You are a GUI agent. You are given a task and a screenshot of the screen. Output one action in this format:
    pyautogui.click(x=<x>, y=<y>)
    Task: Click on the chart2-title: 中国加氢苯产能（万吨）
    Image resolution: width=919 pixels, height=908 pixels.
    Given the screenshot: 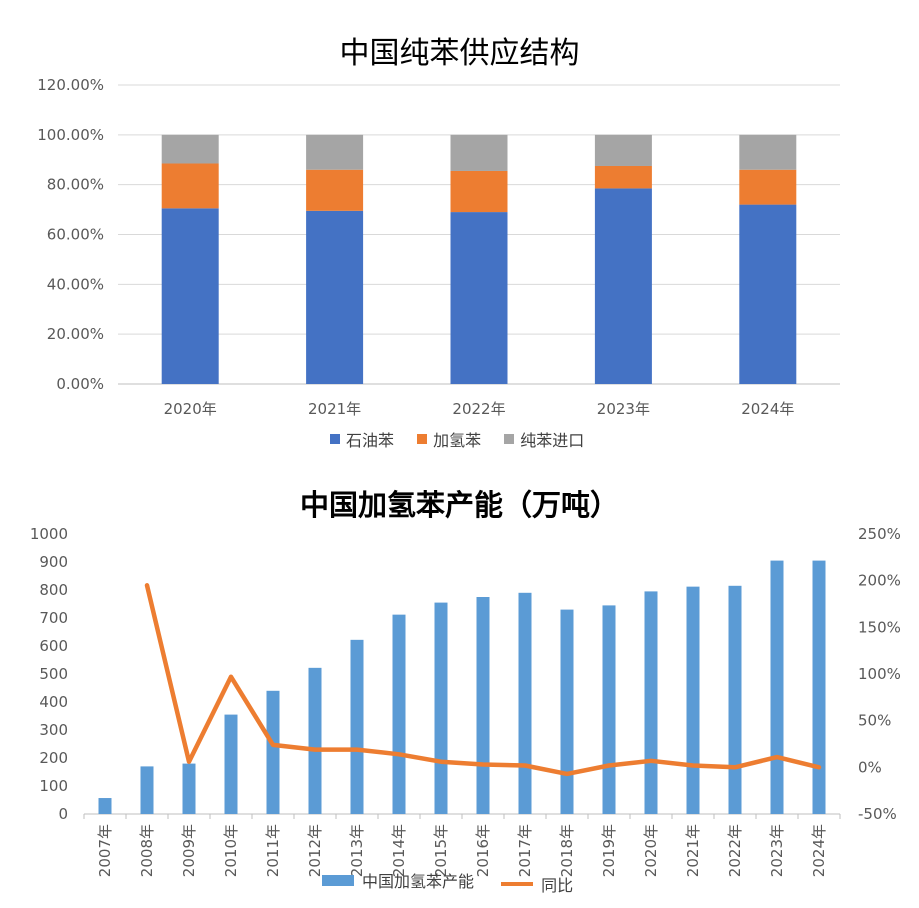 What is the action you would take?
    pyautogui.click(x=459, y=505)
    